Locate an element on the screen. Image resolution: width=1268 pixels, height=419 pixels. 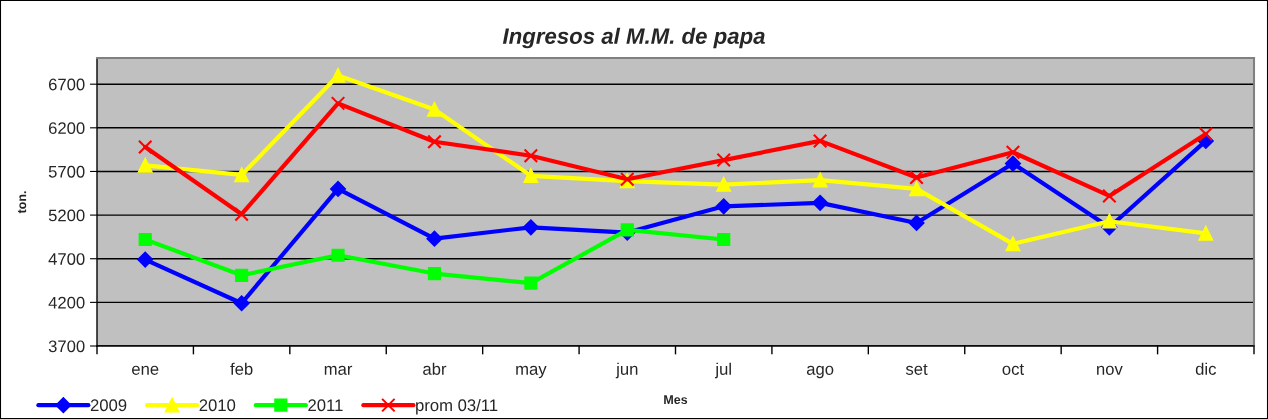
y-tick-label: 4700 is located at coordinates (66, 259).